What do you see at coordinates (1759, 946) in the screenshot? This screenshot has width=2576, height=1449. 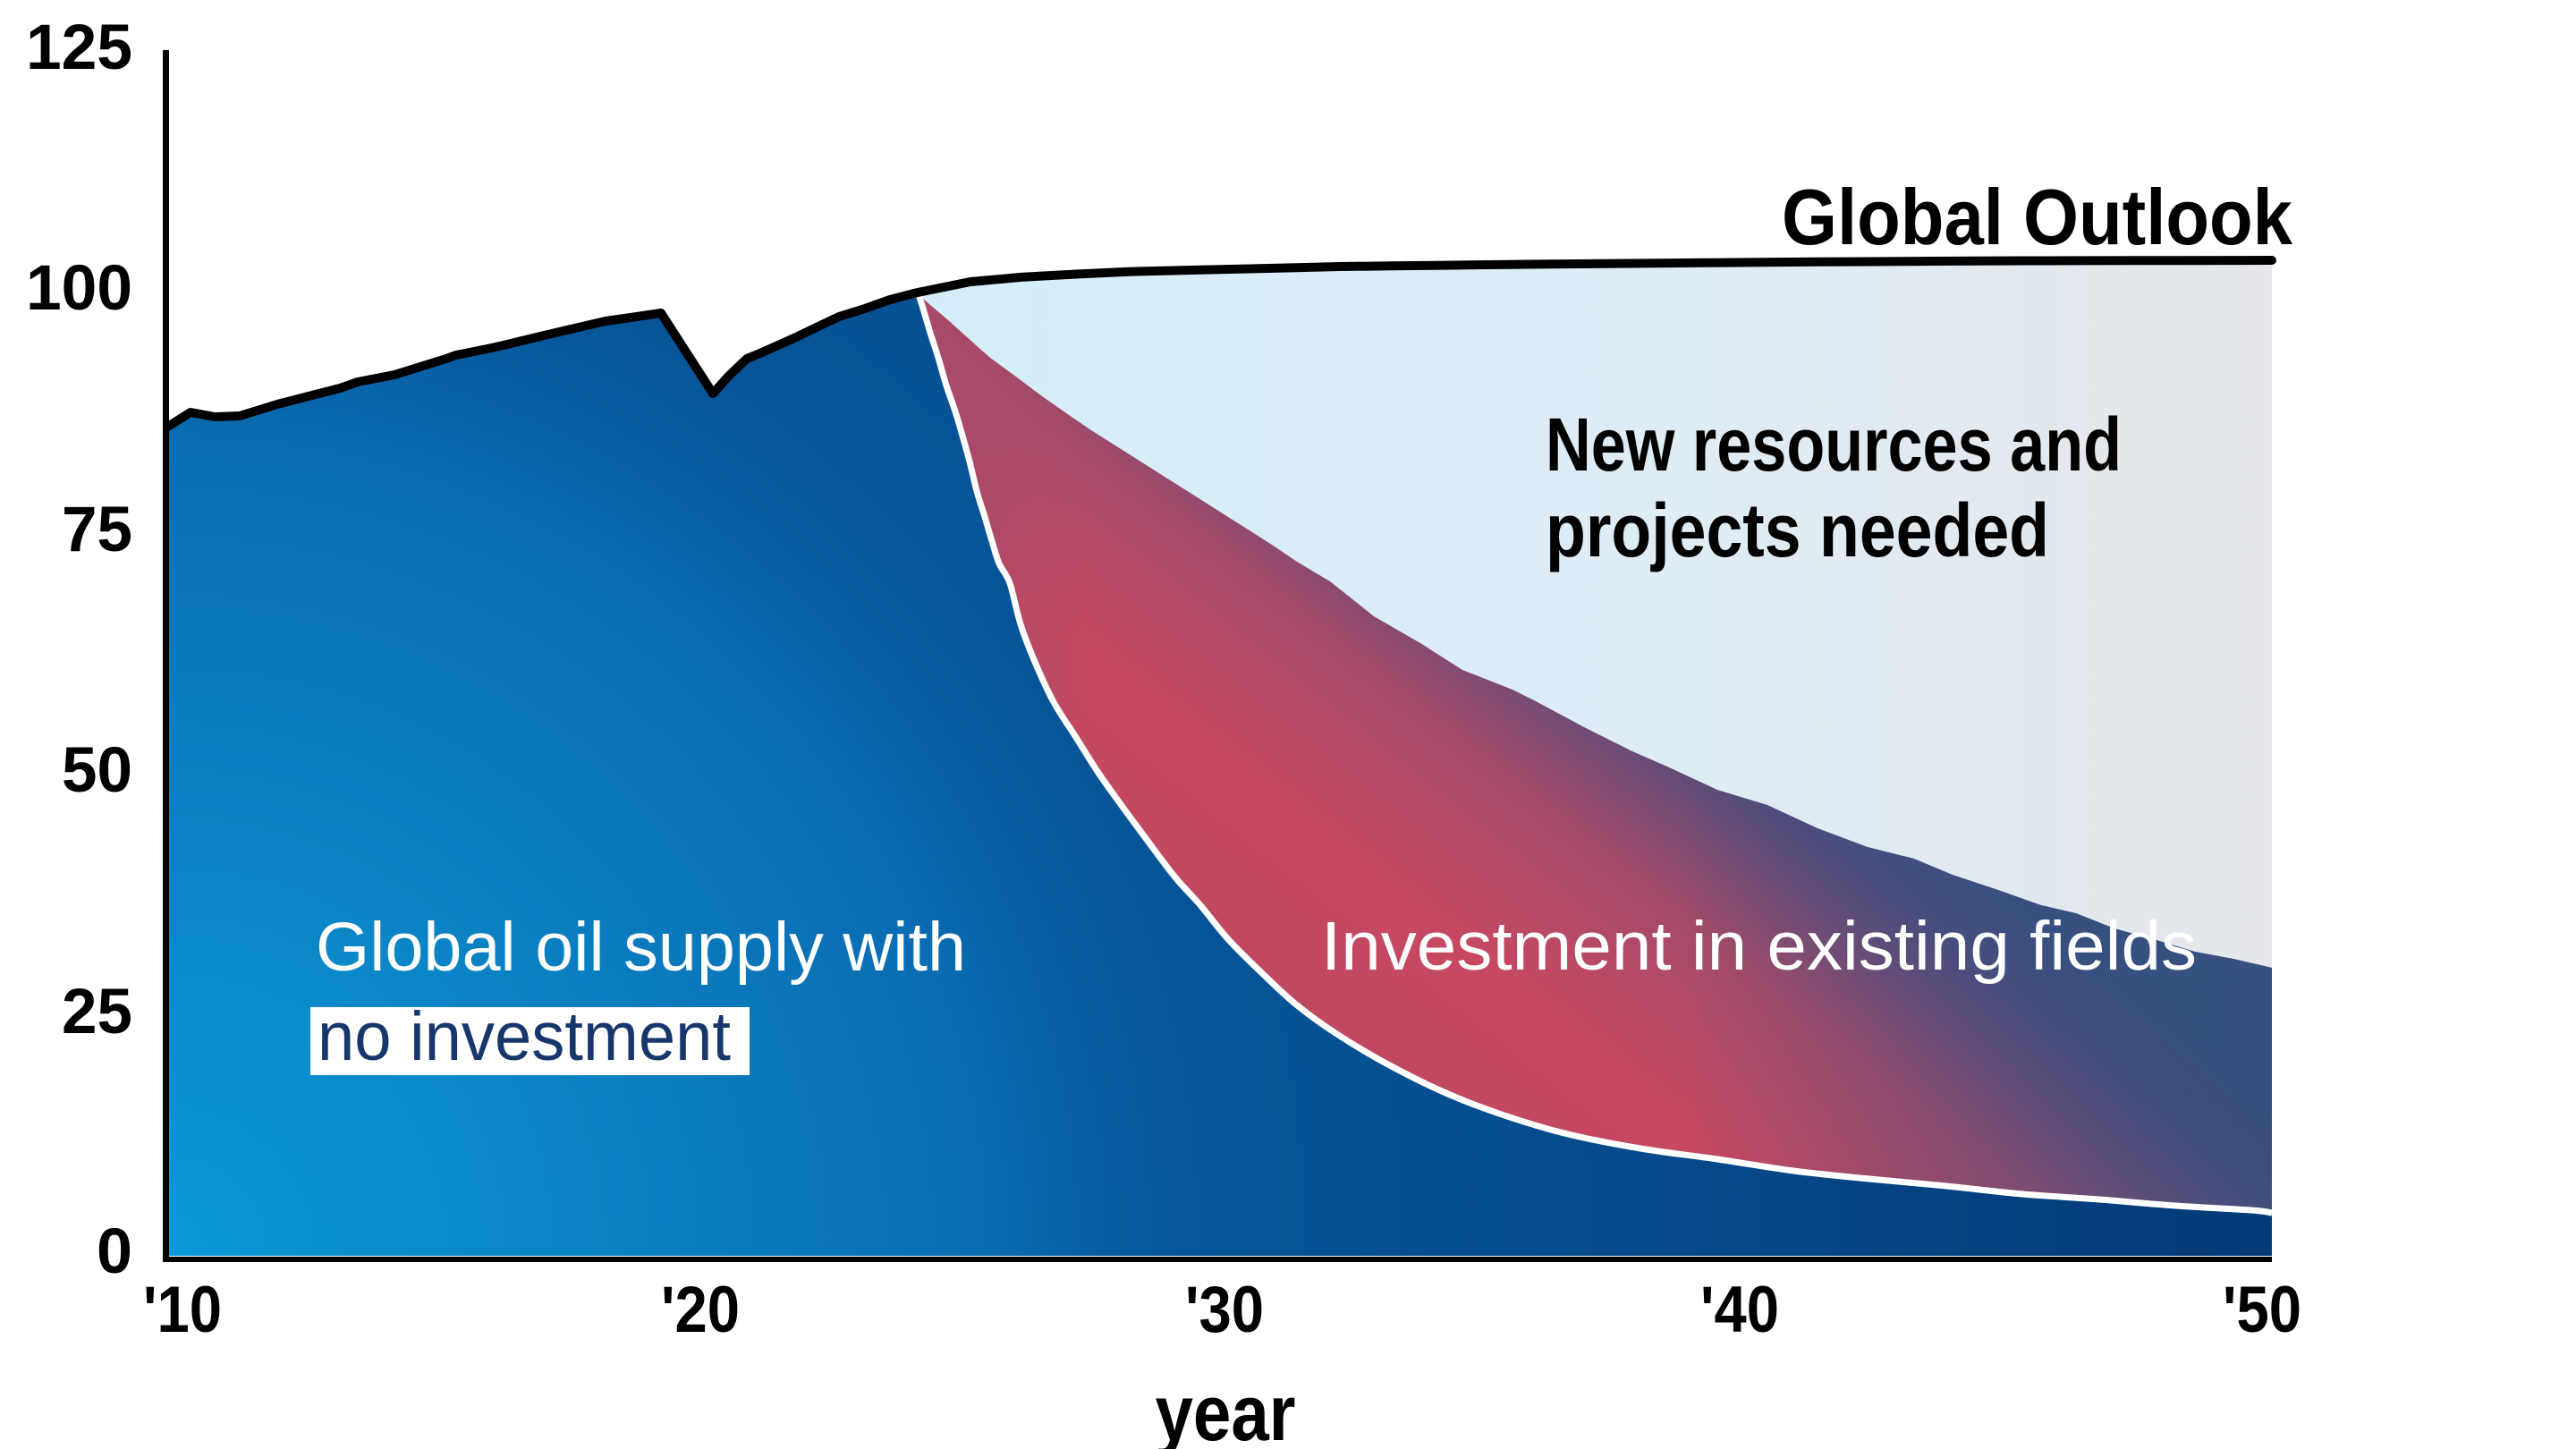 I see `svg-text: Investment in existing fields` at bounding box center [1759, 946].